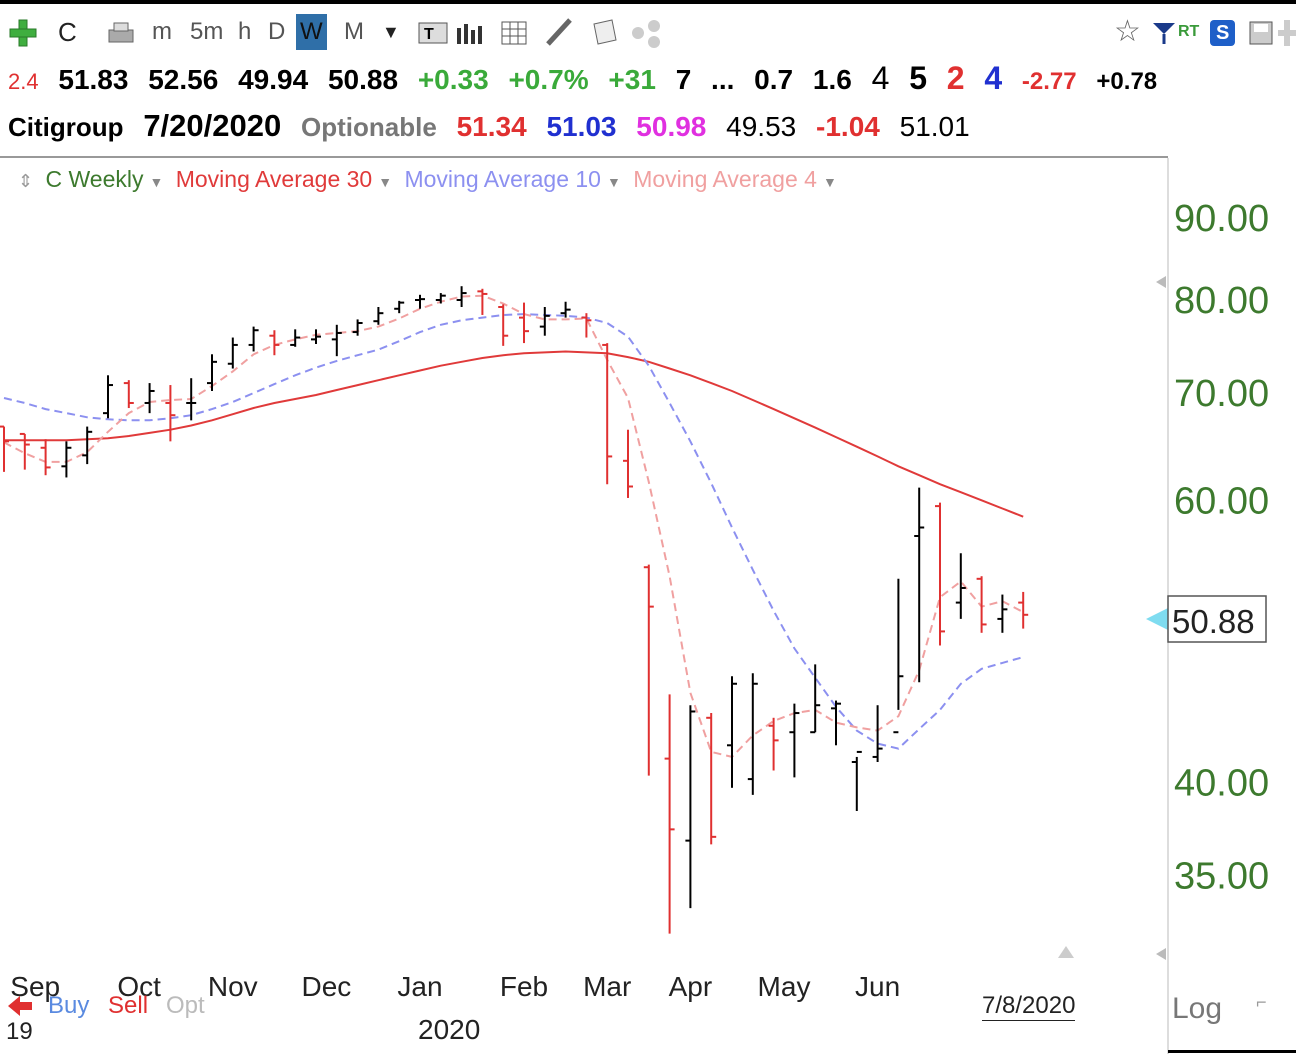 The height and width of the screenshot is (1054, 1296). What do you see at coordinates (1287, 33) in the screenshot?
I see `more-plus-icon` at bounding box center [1287, 33].